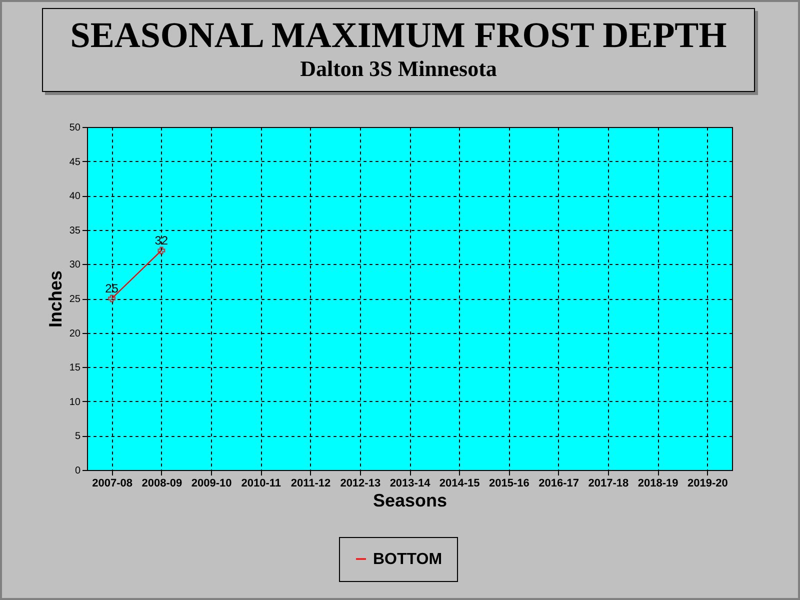  I want to click on y-tick-label: 40, so click(75, 196).